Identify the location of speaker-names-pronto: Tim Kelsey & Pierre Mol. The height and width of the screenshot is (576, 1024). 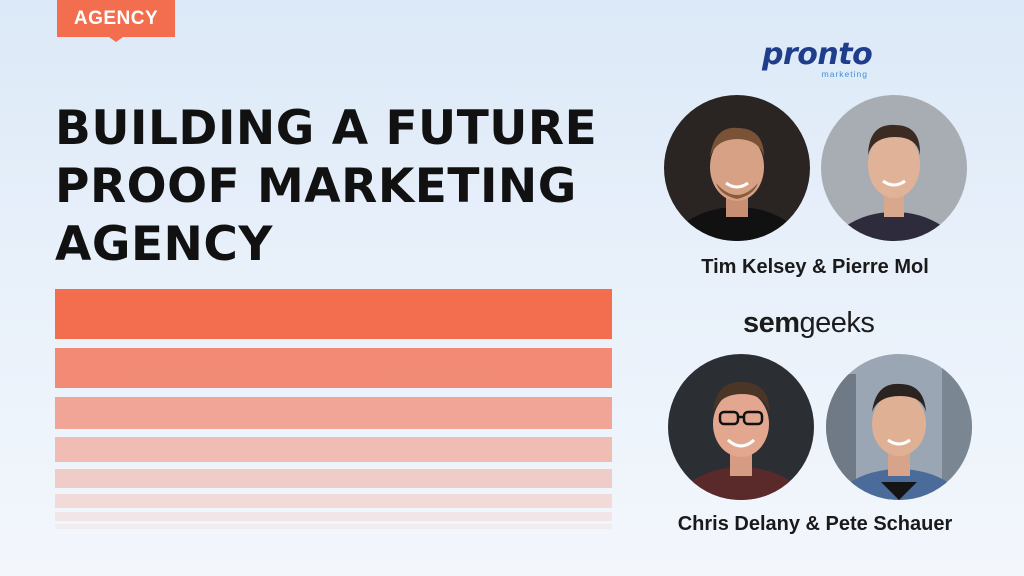
(815, 267).